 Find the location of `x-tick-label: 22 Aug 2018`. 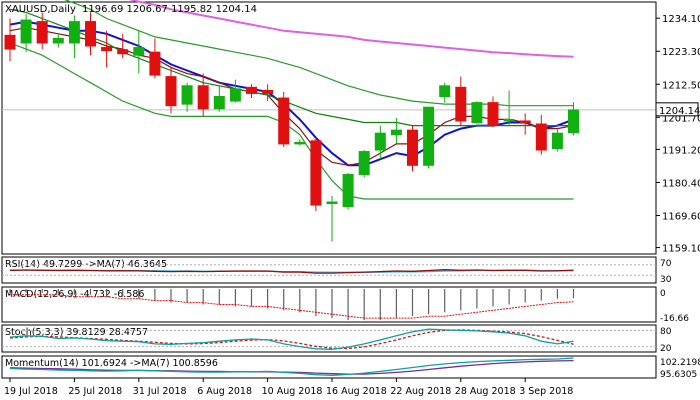

x-tick-label: 22 Aug 2018 is located at coordinates (420, 391).